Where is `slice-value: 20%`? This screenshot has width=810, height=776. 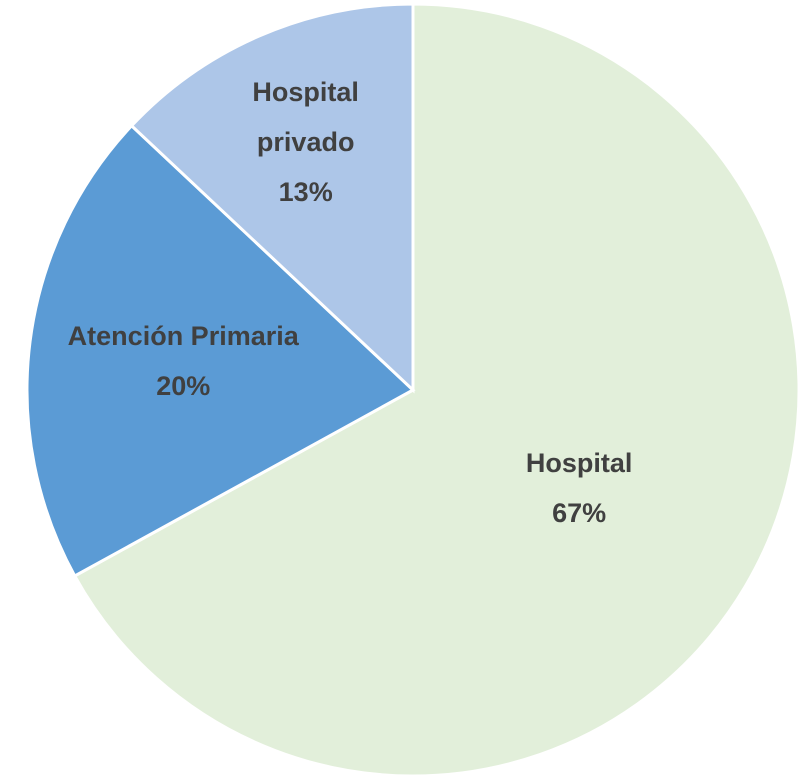 slice-value: 20% is located at coordinates (183, 385).